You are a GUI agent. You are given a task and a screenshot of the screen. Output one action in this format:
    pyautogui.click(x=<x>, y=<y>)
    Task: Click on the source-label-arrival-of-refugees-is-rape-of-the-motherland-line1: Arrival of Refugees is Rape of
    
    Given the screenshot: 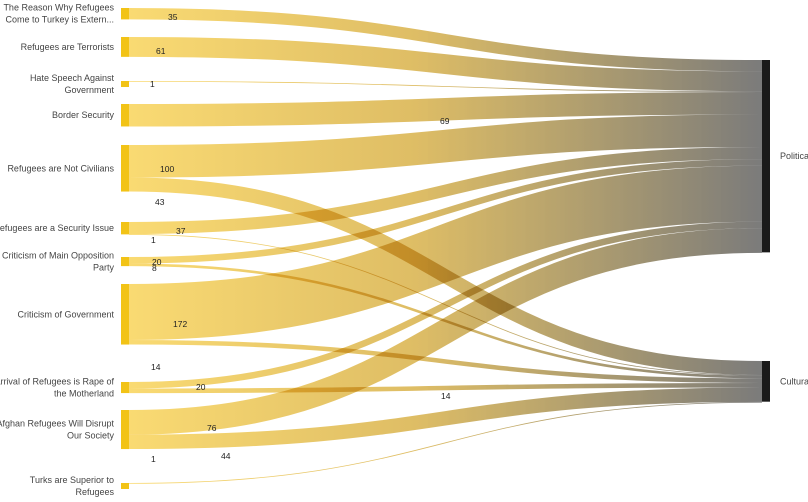 What is the action you would take?
    pyautogui.click(x=57, y=382)
    